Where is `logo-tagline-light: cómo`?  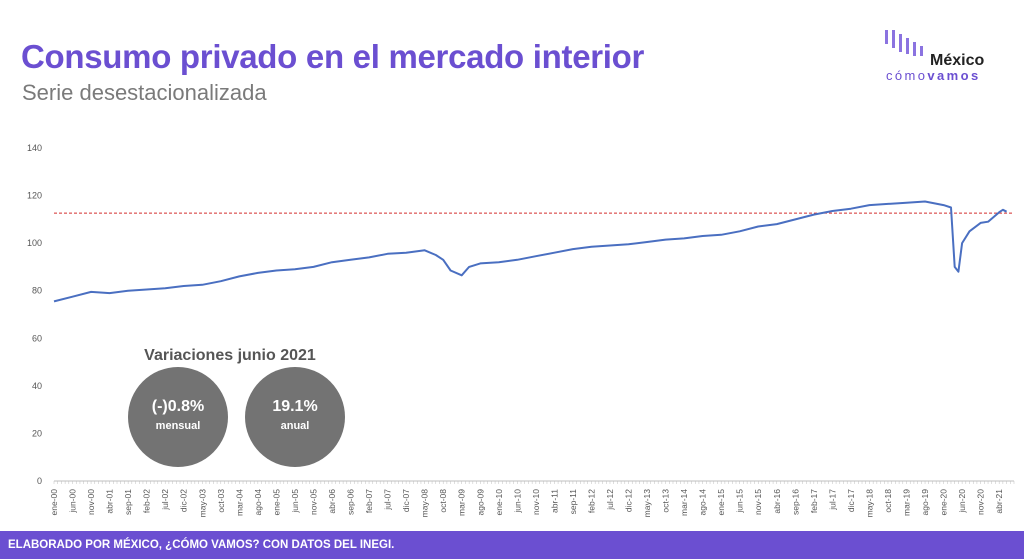
logo-tagline-light: cómo is located at coordinates (907, 75).